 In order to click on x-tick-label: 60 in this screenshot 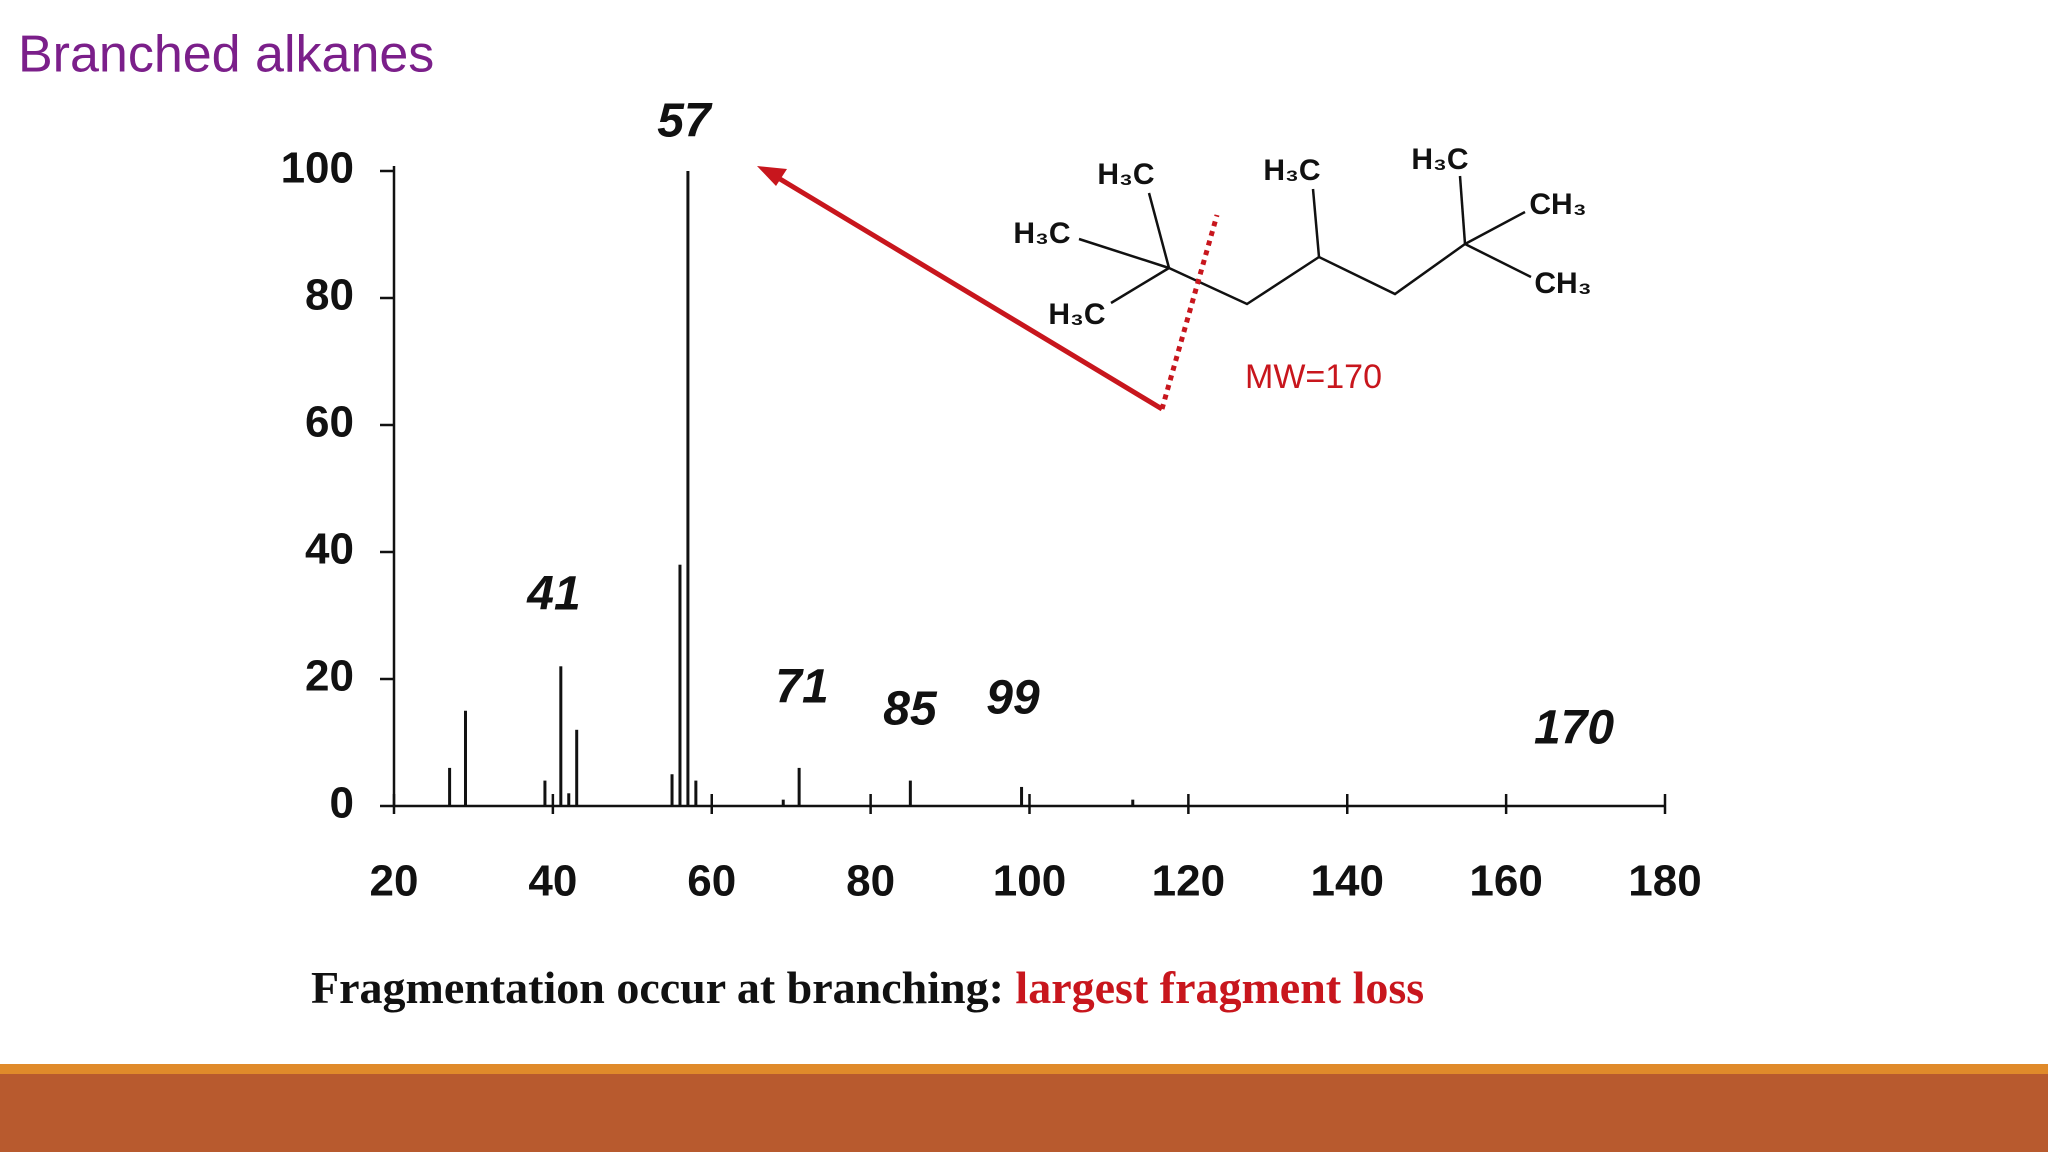, I will do `click(711, 881)`.